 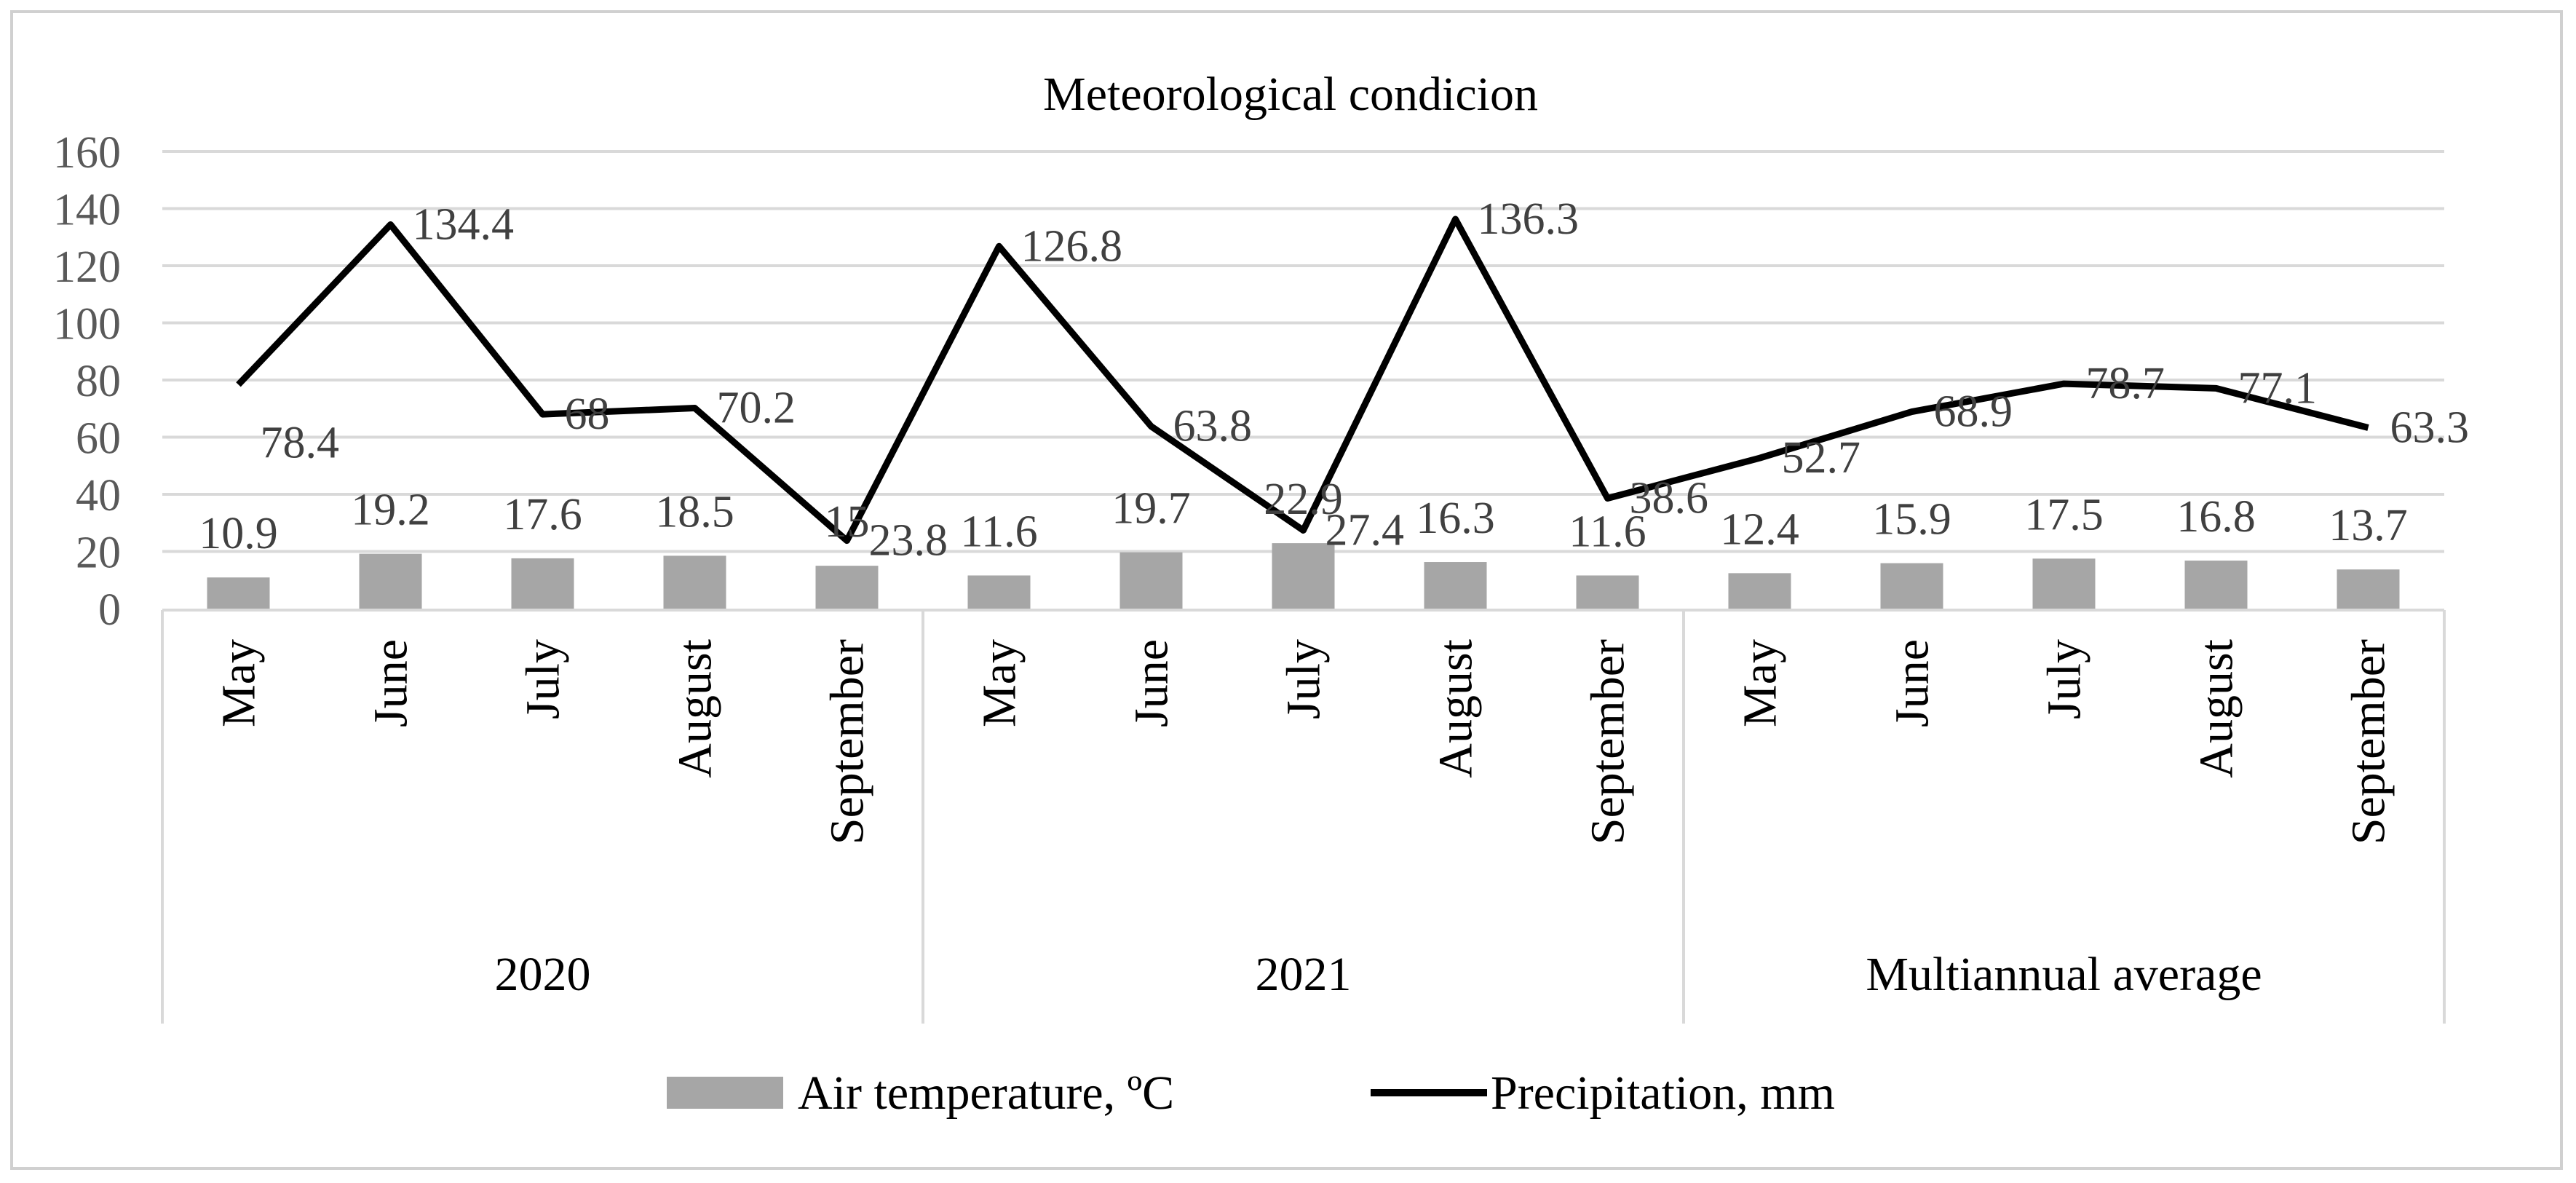 I want to click on line-data-label: 63.8, so click(x=1213, y=426).